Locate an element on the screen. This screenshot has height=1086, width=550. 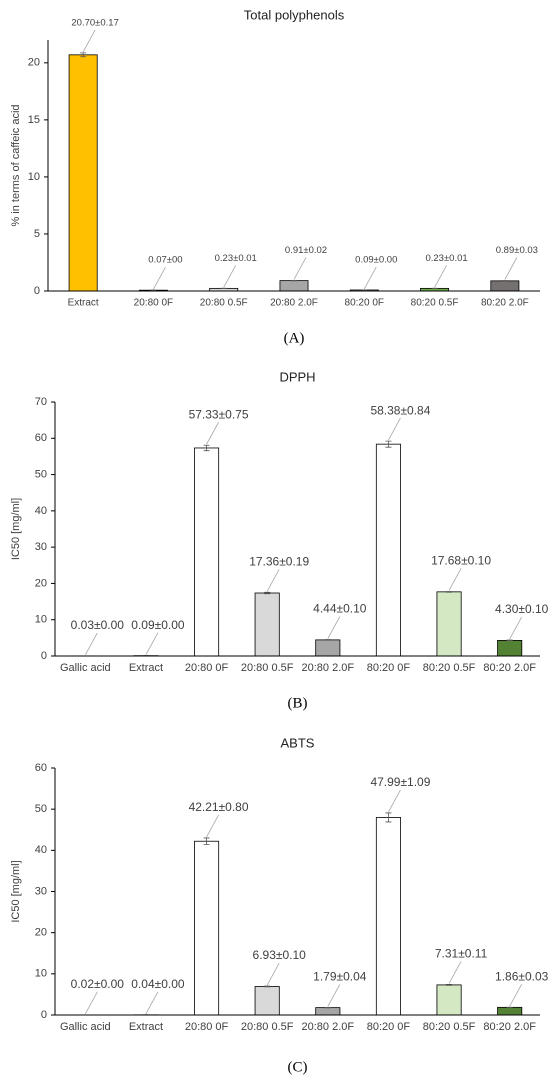
value-label: 1.79±0.04 is located at coordinates (340, 977).